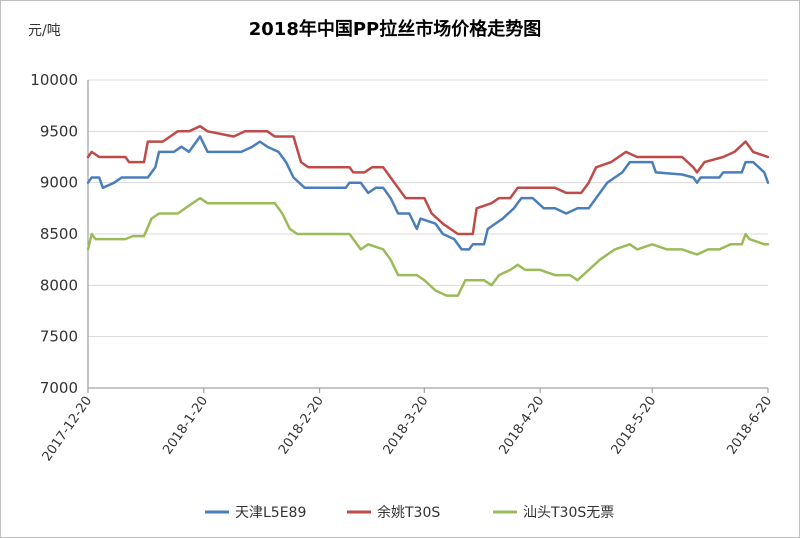 This screenshot has width=800, height=538. Describe the element at coordinates (59, 131) in the screenshot. I see `y-tick-label: 9500` at that location.